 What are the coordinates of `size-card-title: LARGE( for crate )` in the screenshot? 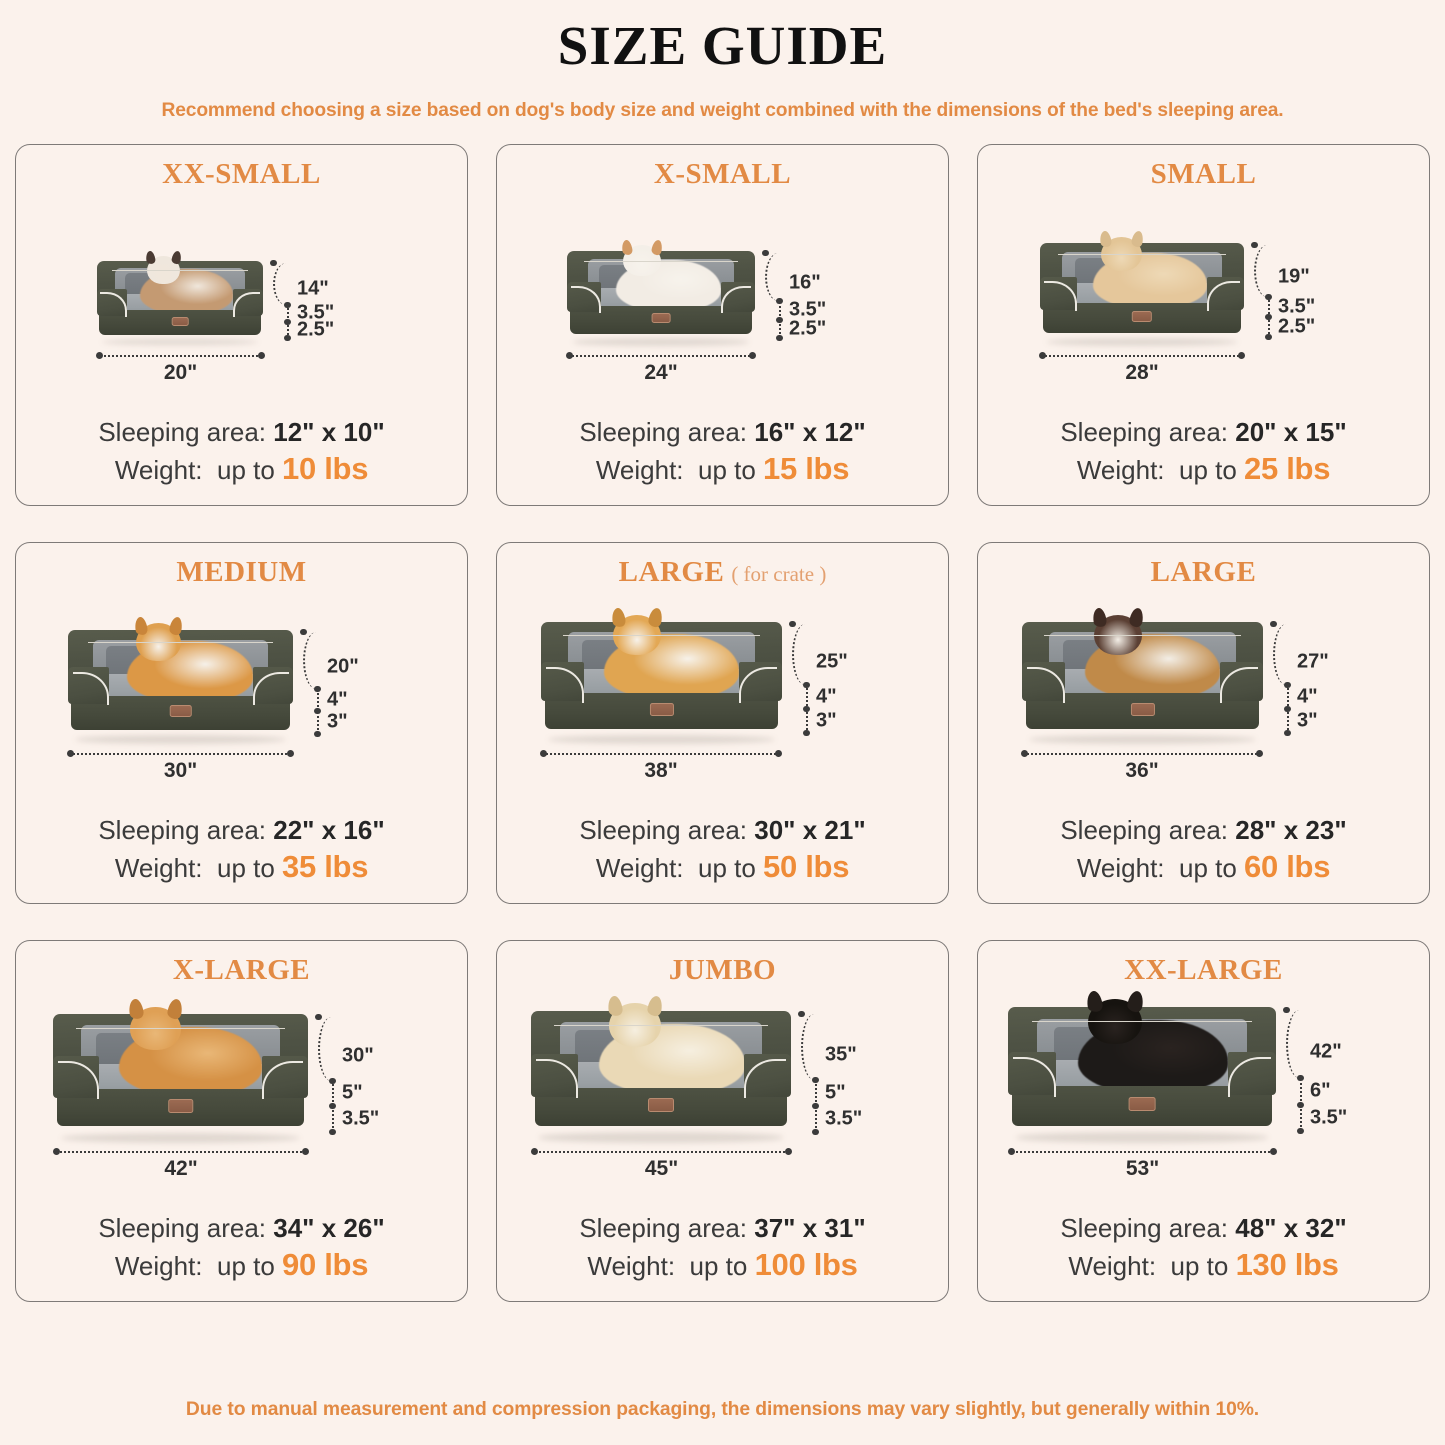 It's located at (722, 566).